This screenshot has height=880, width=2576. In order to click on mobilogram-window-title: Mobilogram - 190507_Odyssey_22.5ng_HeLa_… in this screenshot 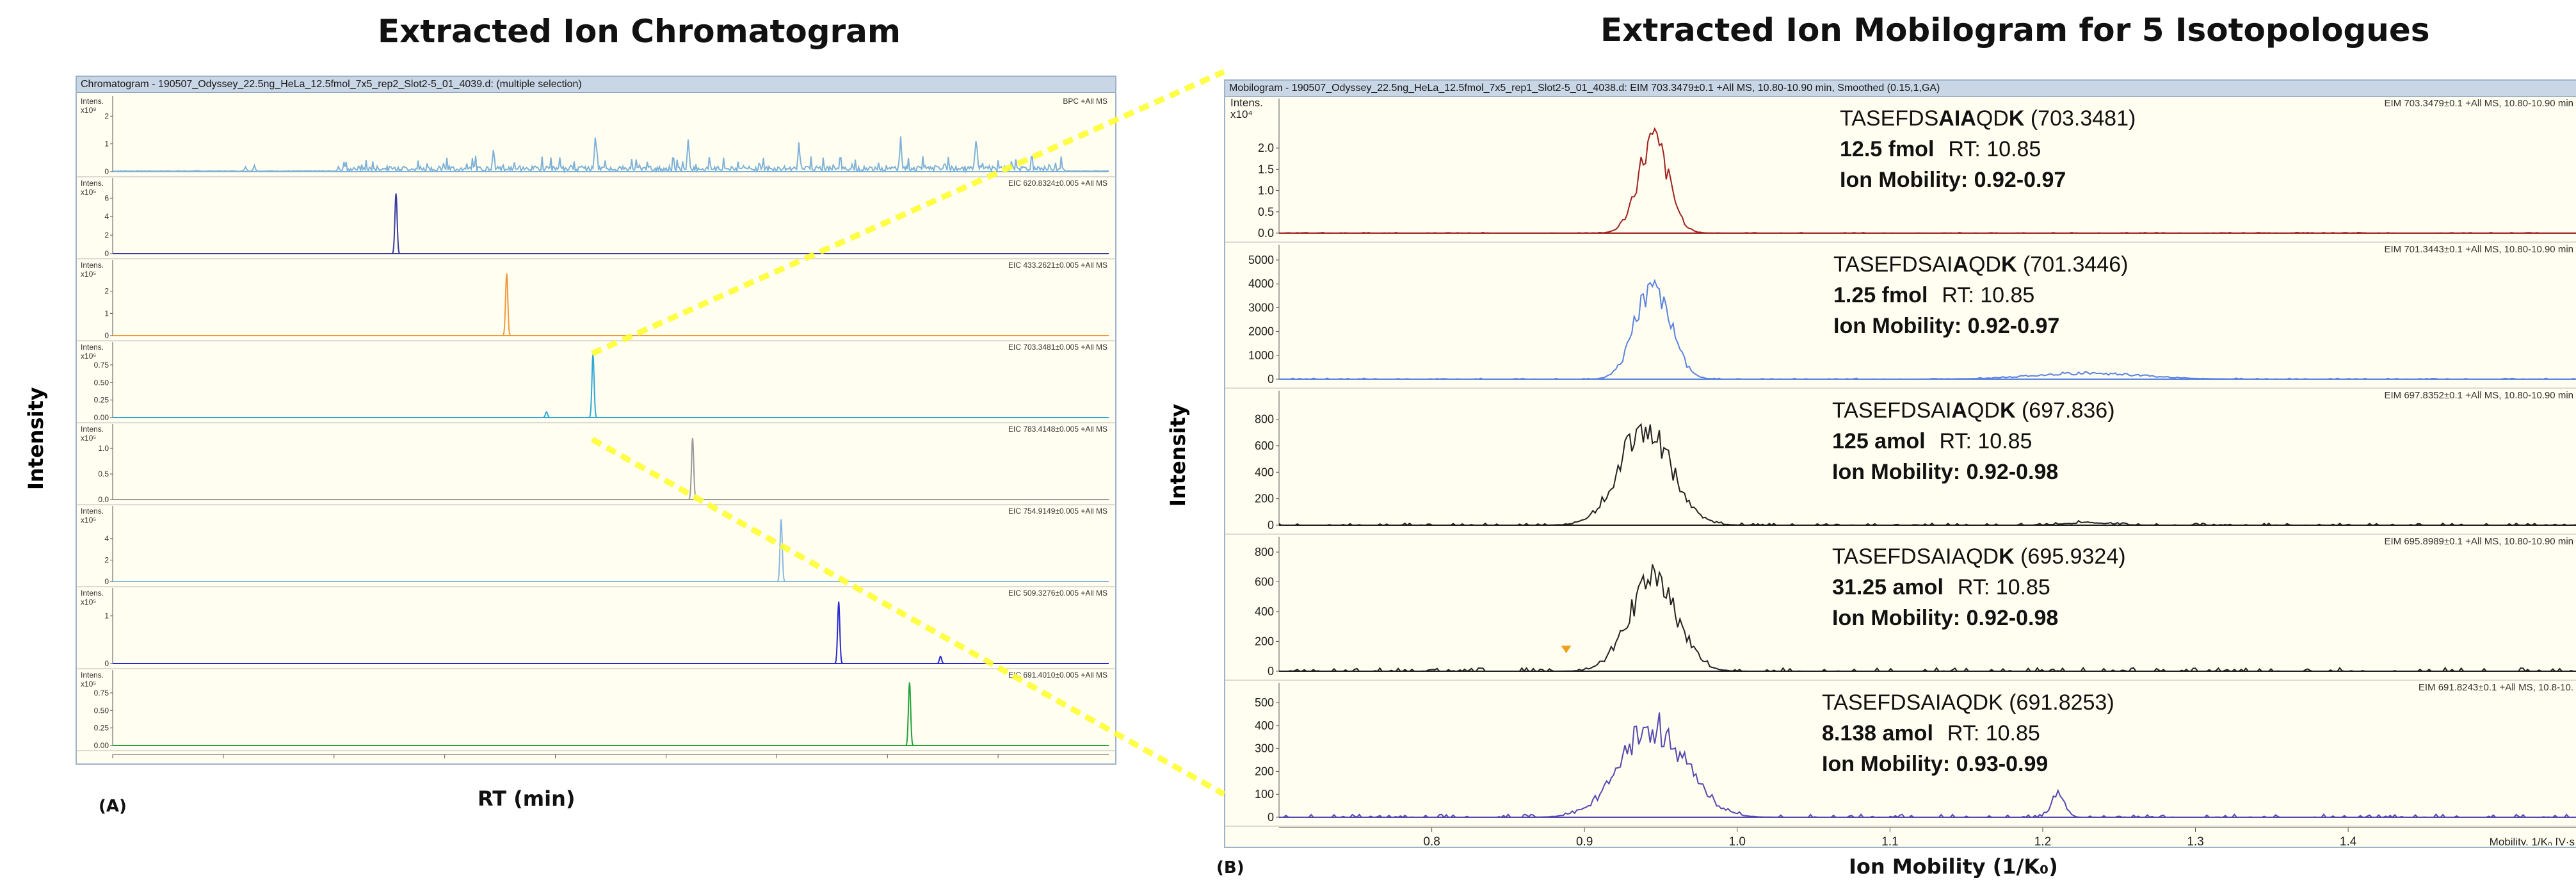, I will do `click(1900, 89)`.